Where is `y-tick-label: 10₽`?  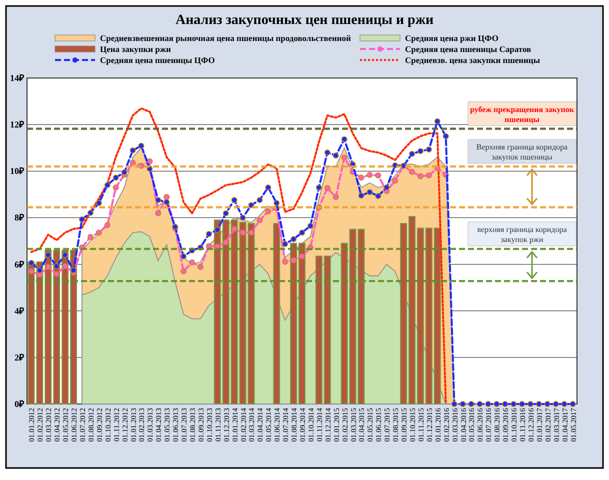 y-tick-label: 10₽ is located at coordinates (17, 171).